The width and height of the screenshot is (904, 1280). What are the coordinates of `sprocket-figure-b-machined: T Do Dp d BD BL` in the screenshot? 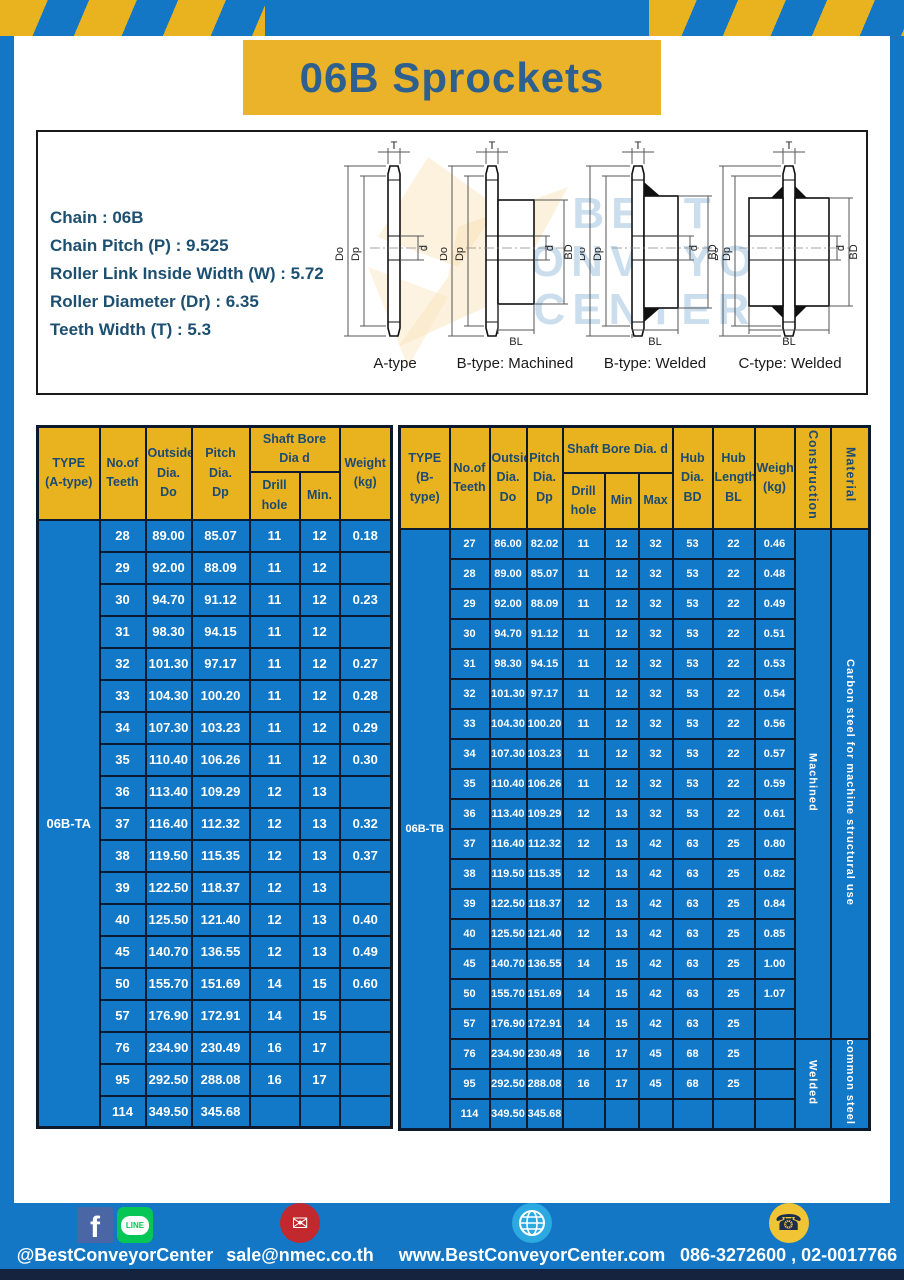 It's located at (514, 256).